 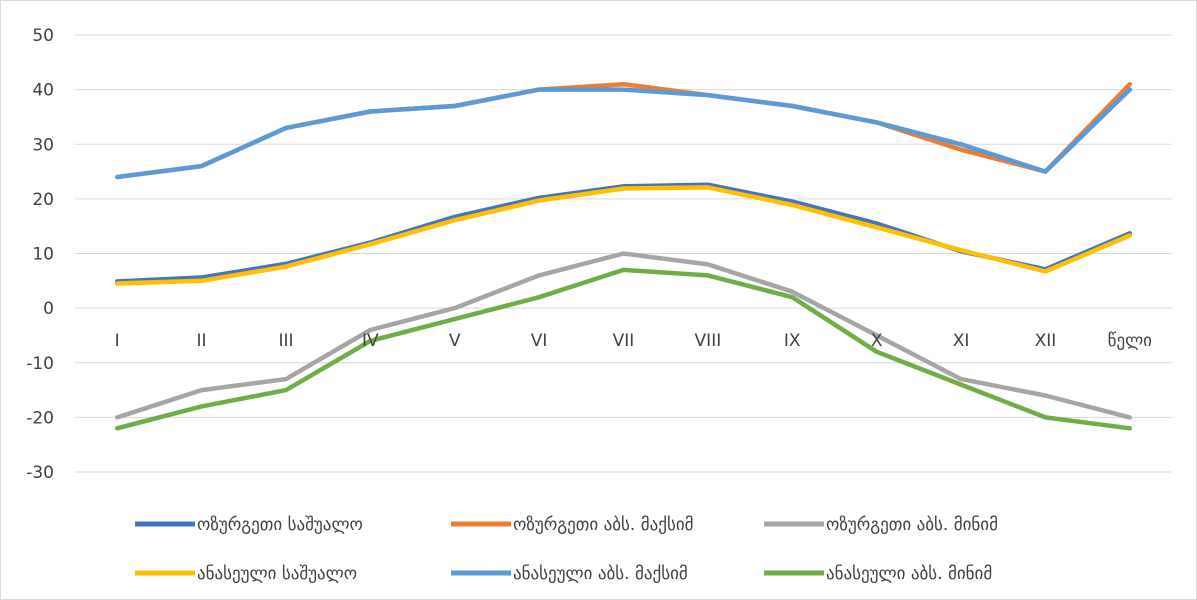 I want to click on y-tick-label: -10, so click(x=40, y=364).